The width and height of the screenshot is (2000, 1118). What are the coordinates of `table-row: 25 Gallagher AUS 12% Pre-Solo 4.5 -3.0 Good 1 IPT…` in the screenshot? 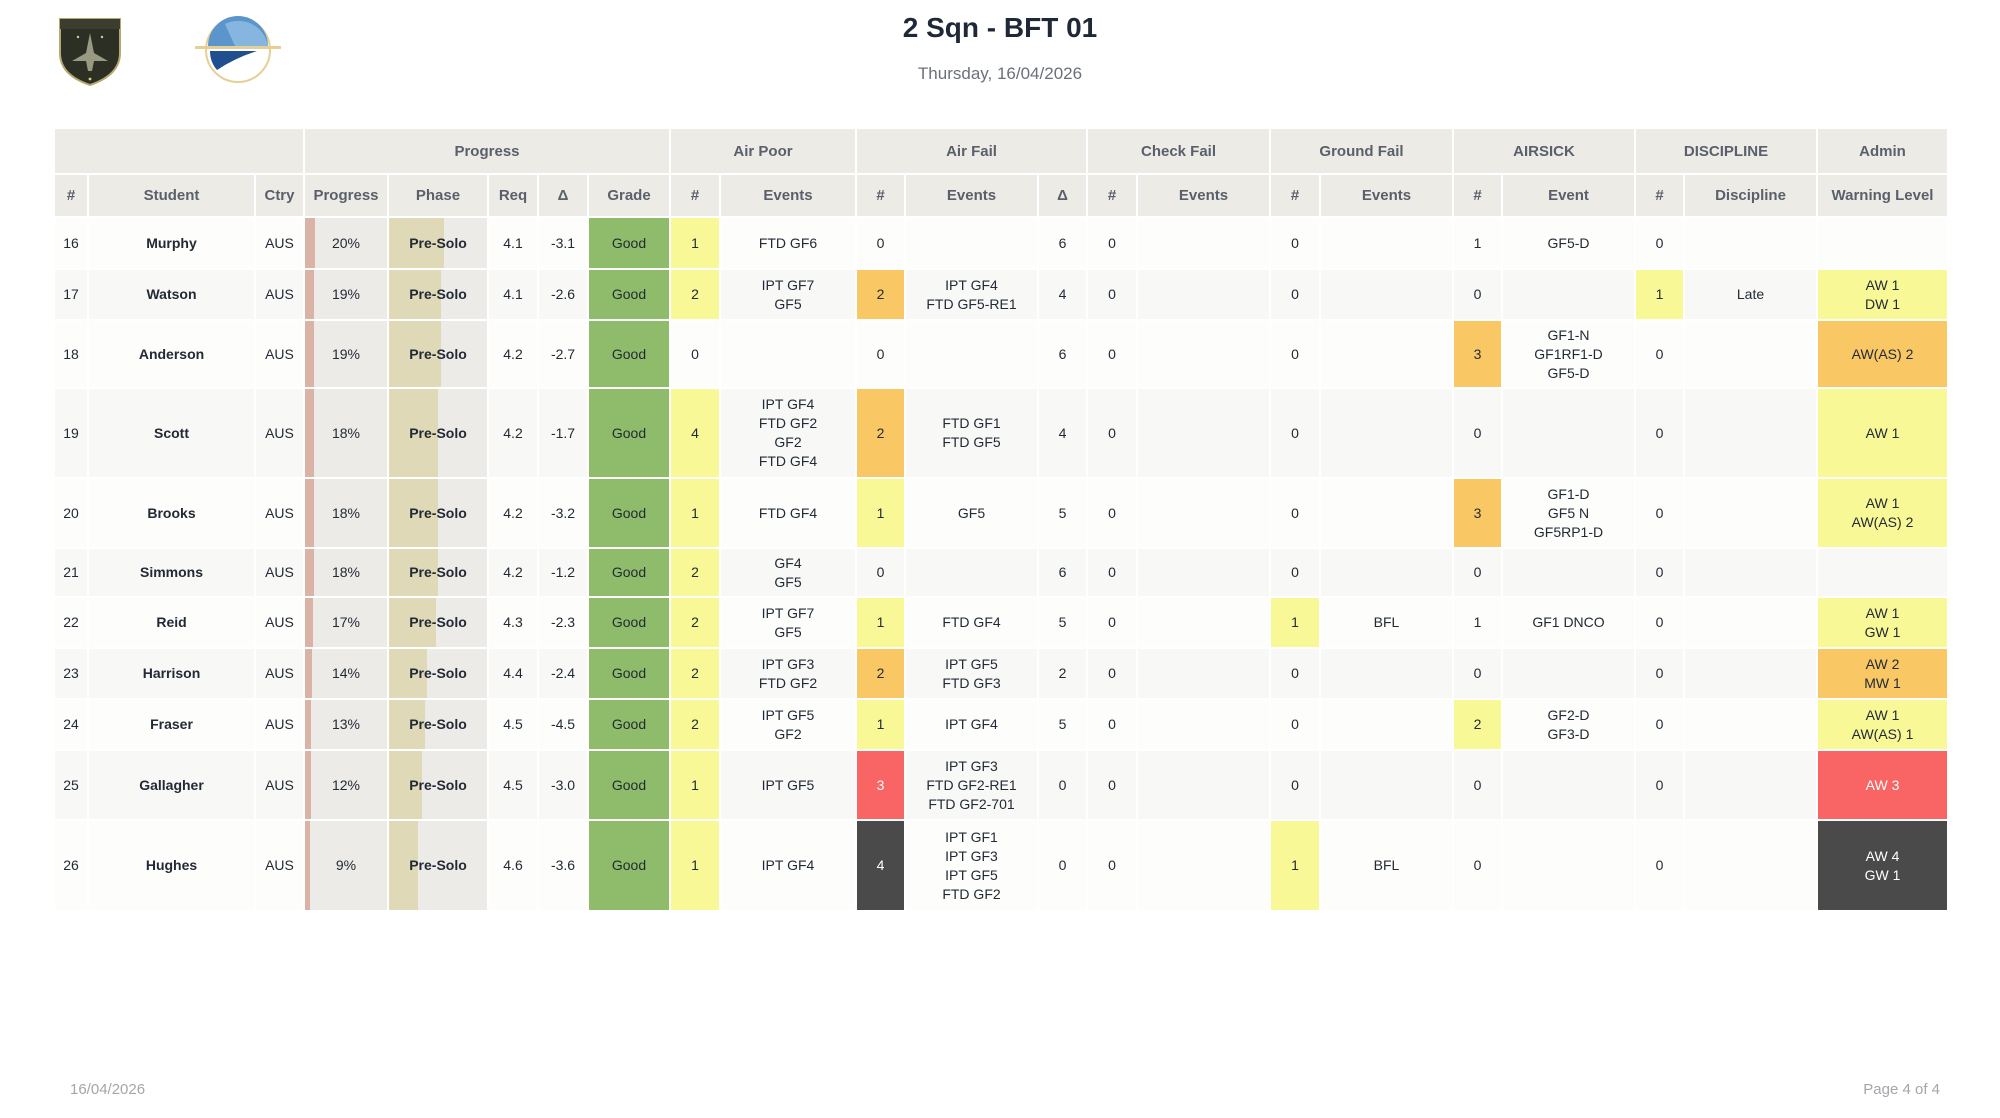 It's located at (1001, 785).